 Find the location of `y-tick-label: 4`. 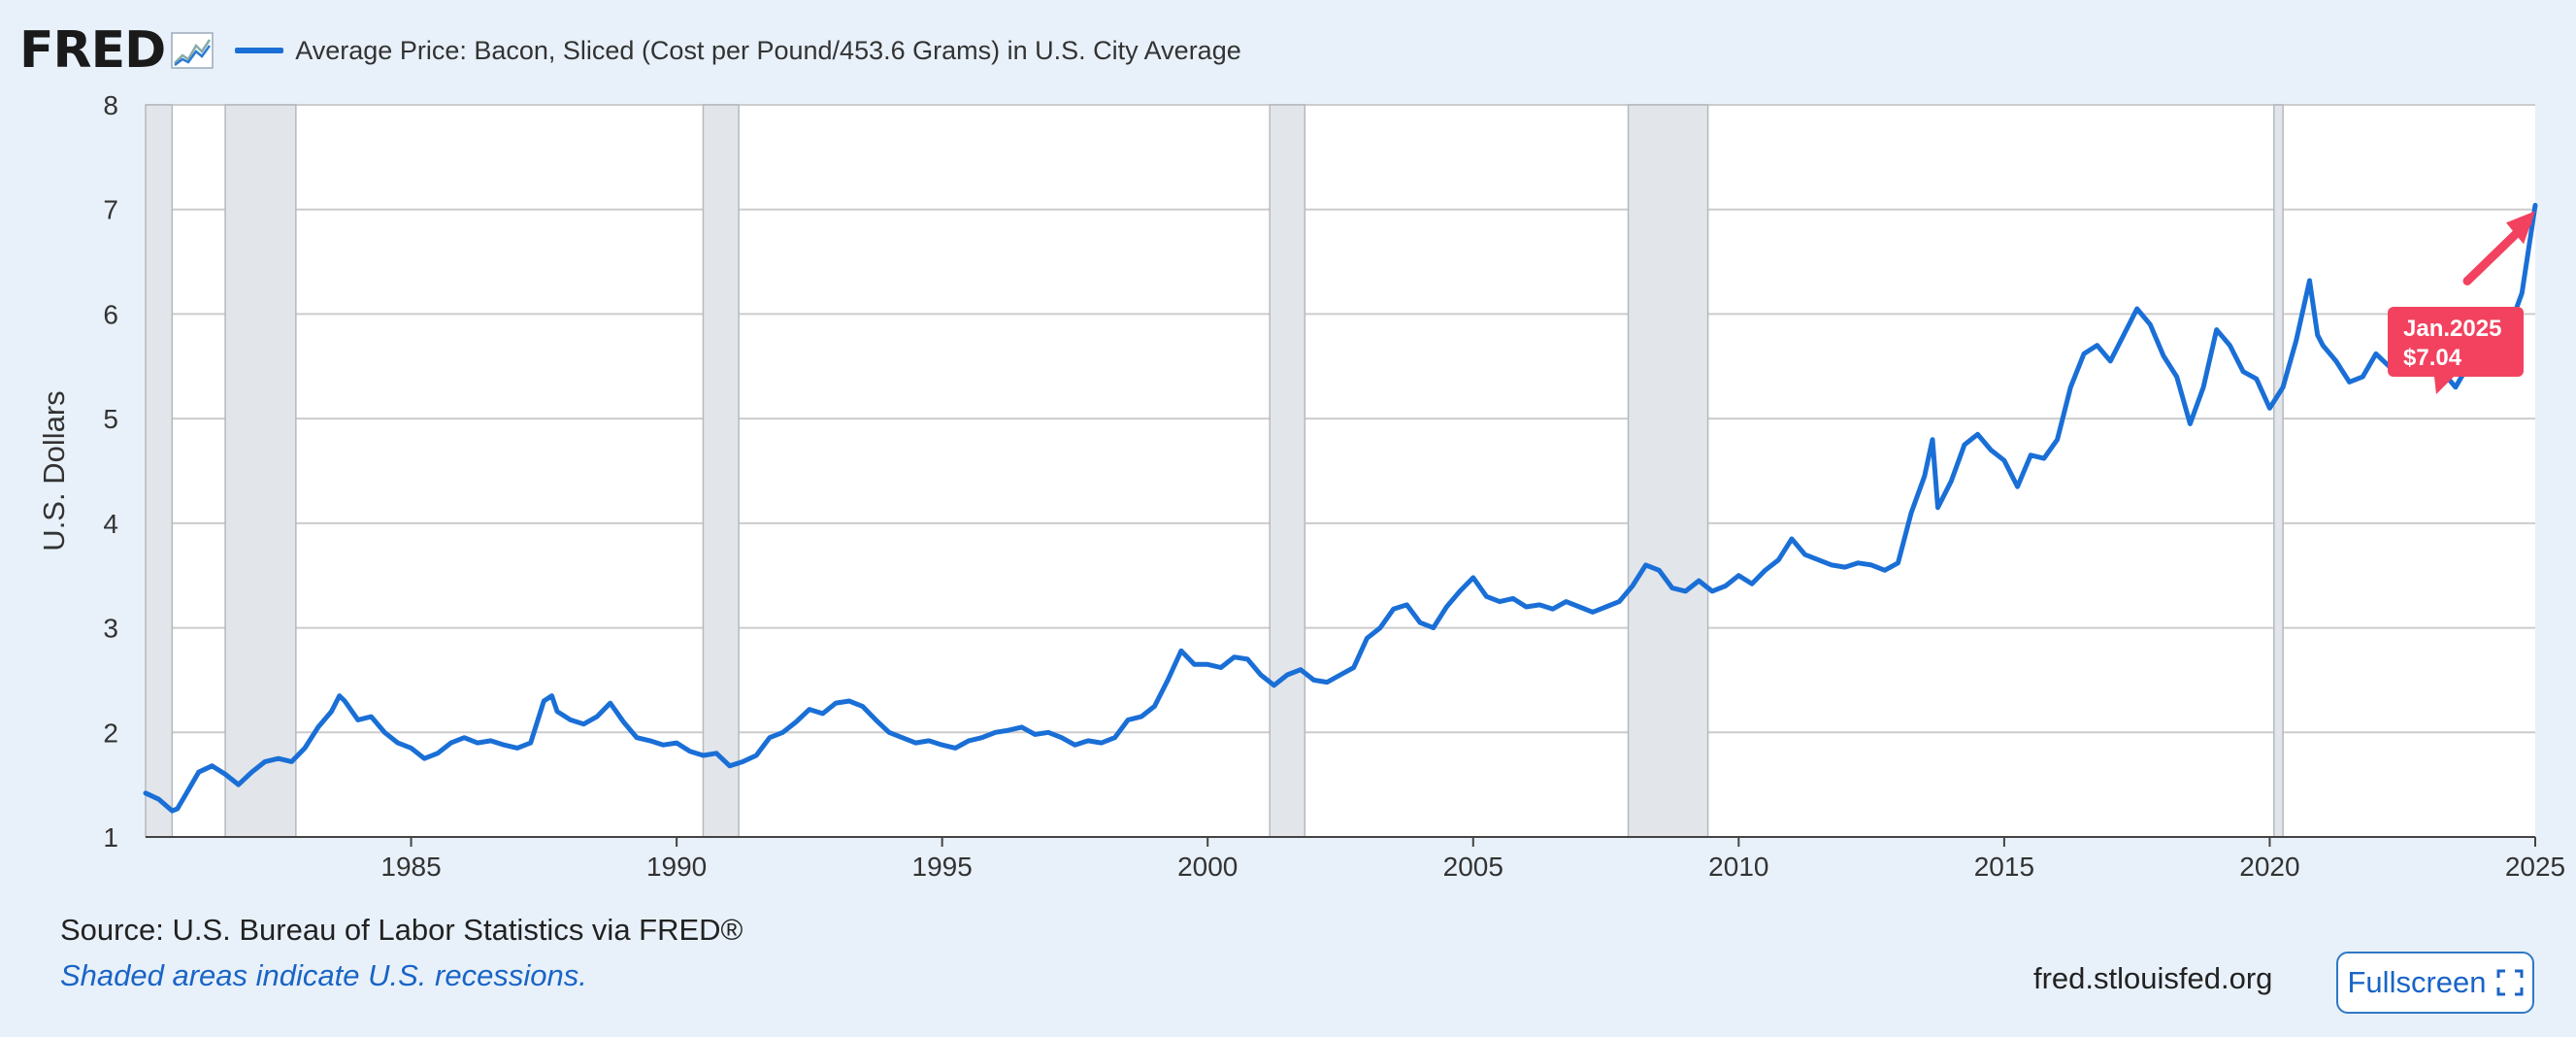

y-tick-label: 4 is located at coordinates (110, 524).